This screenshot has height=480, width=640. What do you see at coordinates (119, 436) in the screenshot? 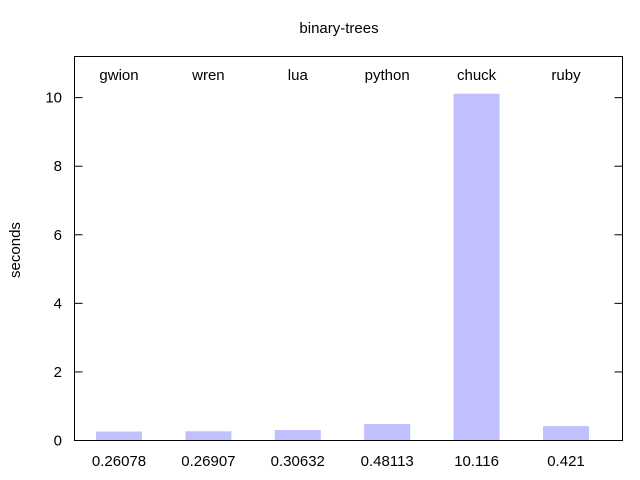
I see `bar-gwion` at bounding box center [119, 436].